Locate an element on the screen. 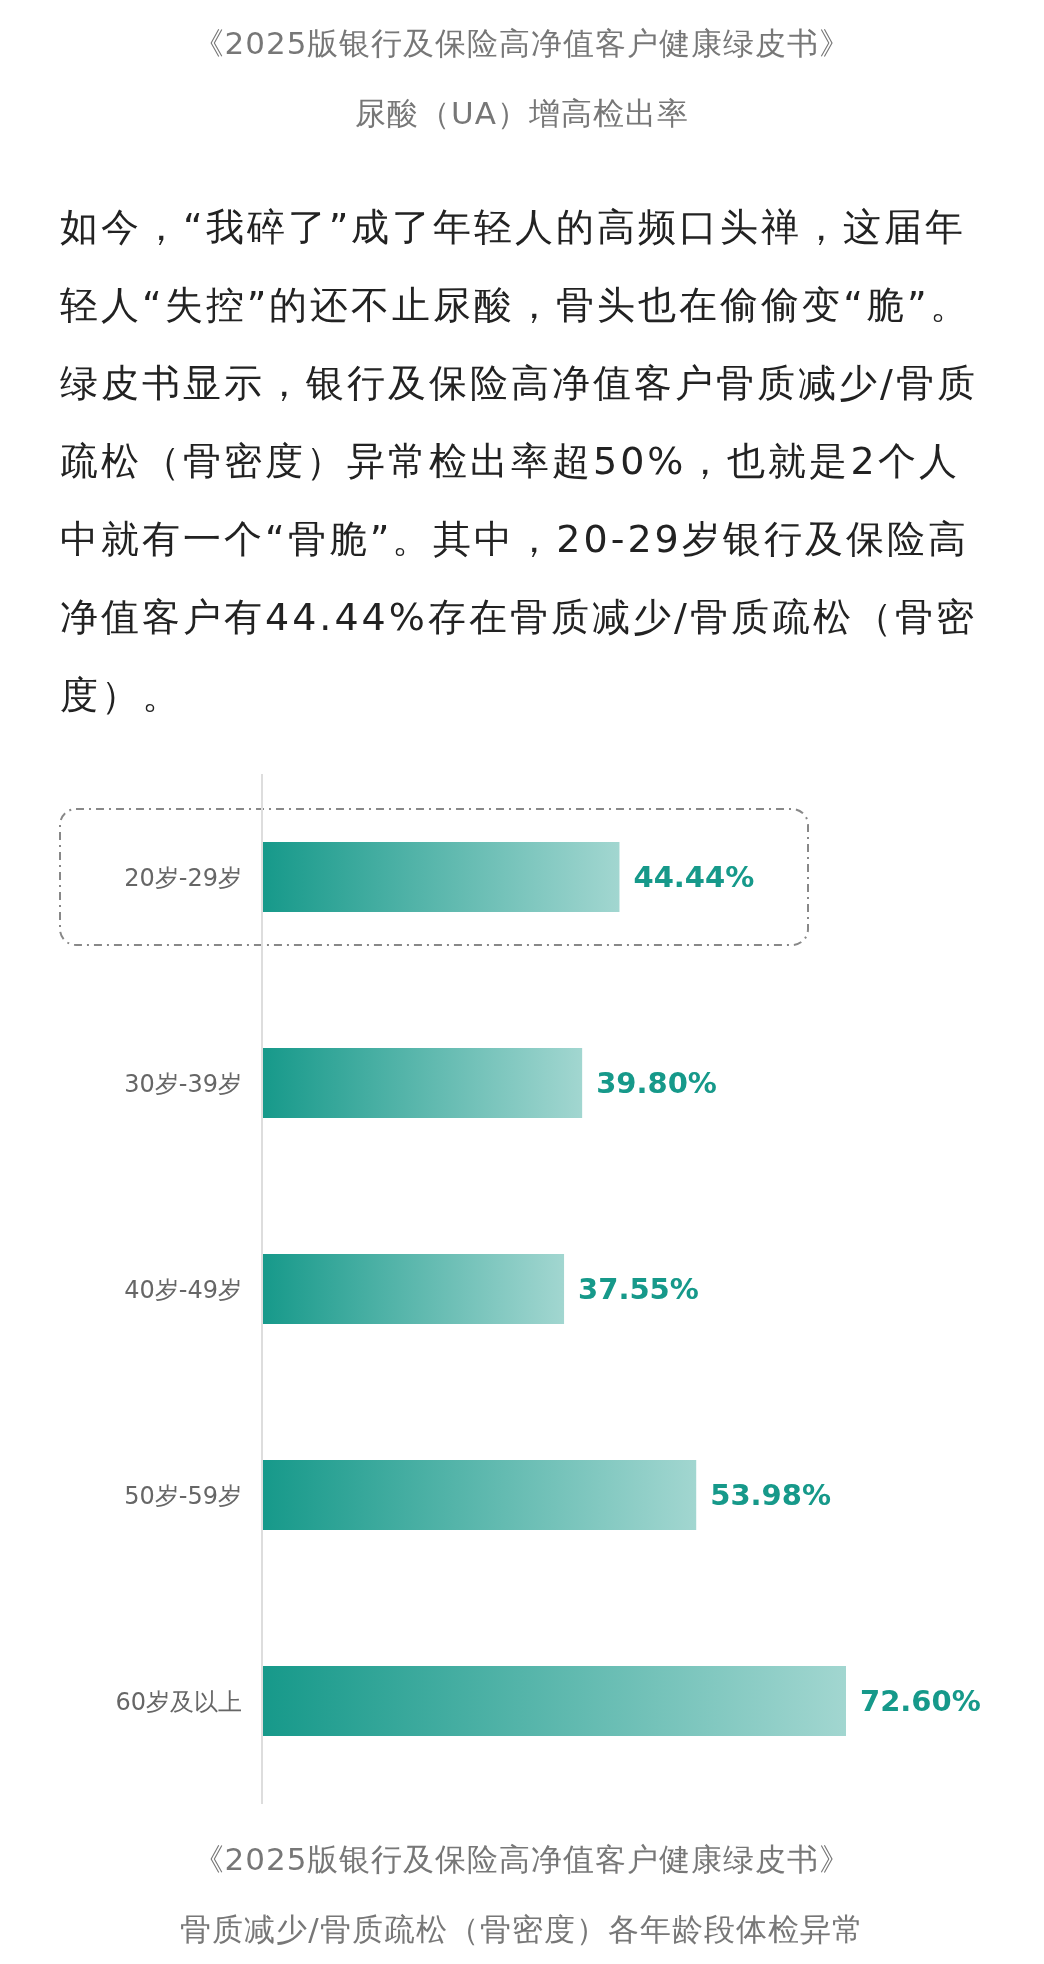 The width and height of the screenshot is (1044, 1964). y-tick-label: 30岁-39岁 is located at coordinates (183, 1083).